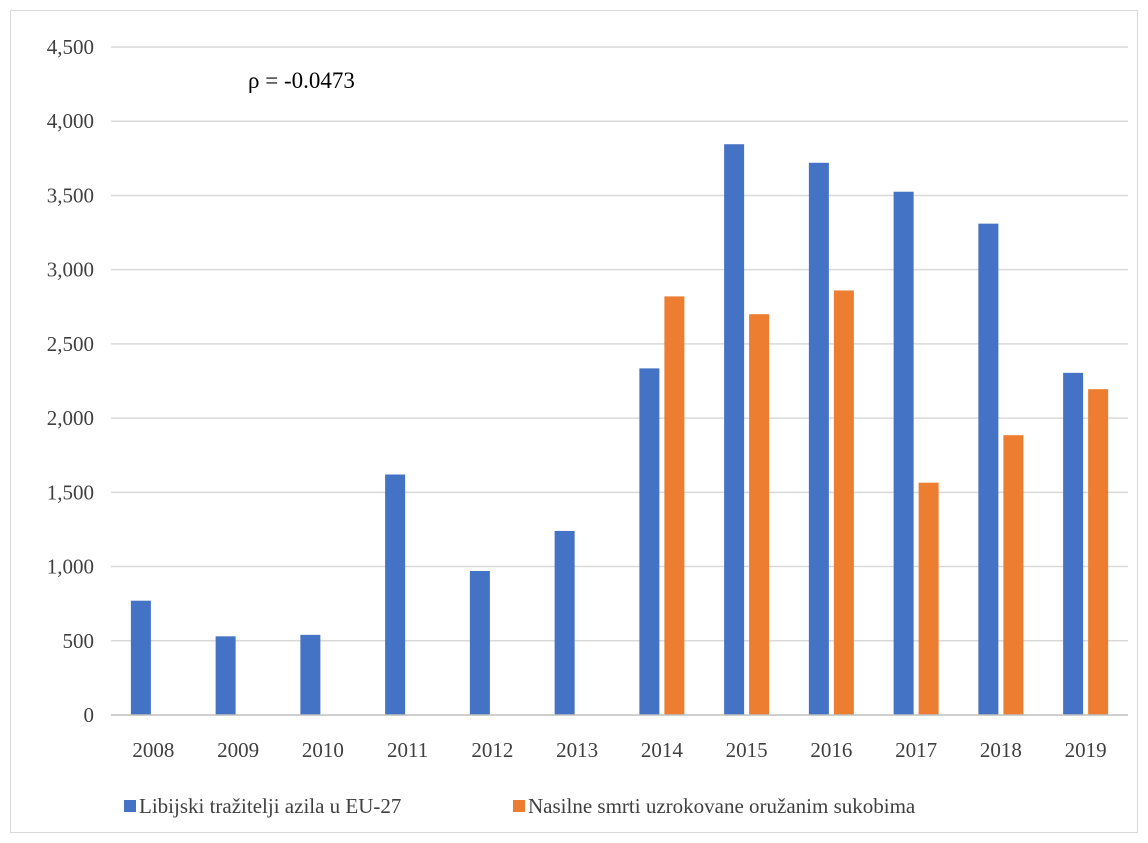 This screenshot has width=1148, height=843. Describe the element at coordinates (1001, 750) in the screenshot. I see `x-tick-label: 2018` at that location.